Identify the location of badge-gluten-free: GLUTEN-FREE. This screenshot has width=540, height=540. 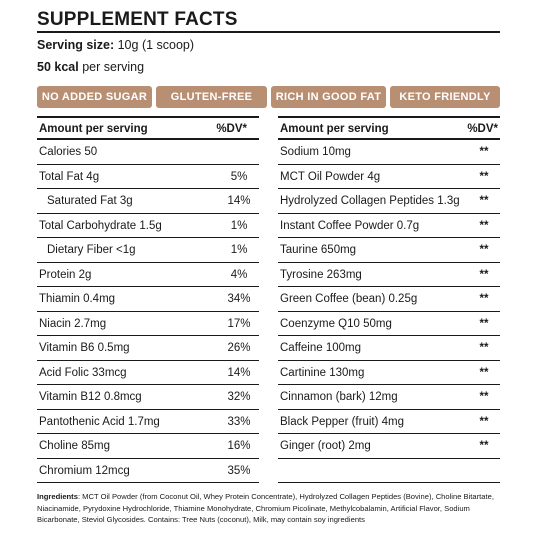
(211, 97).